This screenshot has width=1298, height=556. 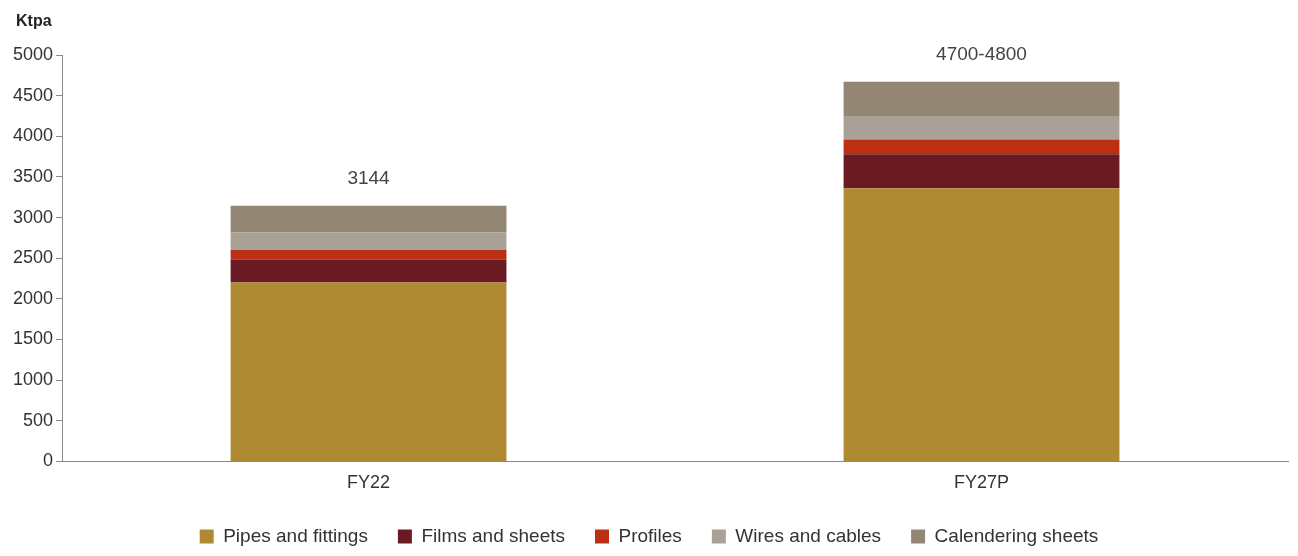 I want to click on total-label: 3144, so click(x=369, y=177).